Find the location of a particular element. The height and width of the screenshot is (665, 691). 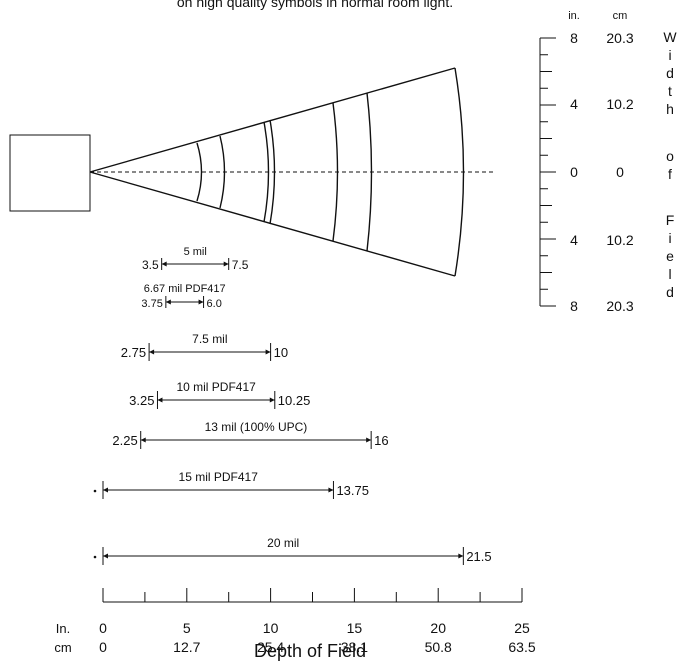

width-unit-cm: cm is located at coordinates (620, 16).